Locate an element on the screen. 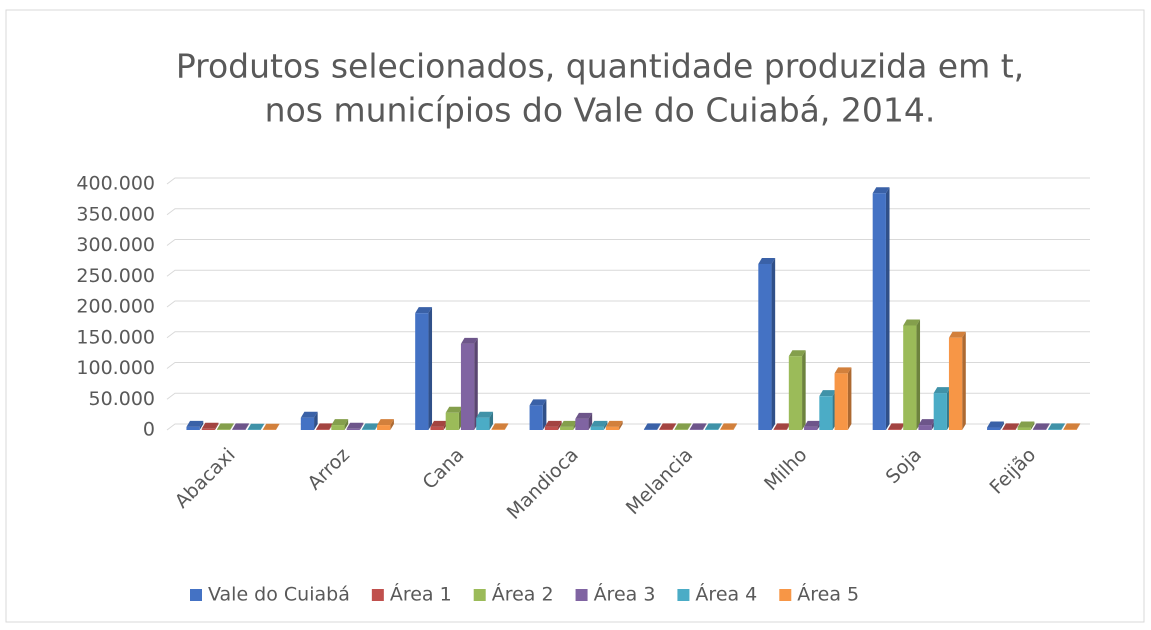 This screenshot has width=1151, height=630. chart-title: nos municípios do Vale do Cuiabá, 2014. is located at coordinates (600, 110).